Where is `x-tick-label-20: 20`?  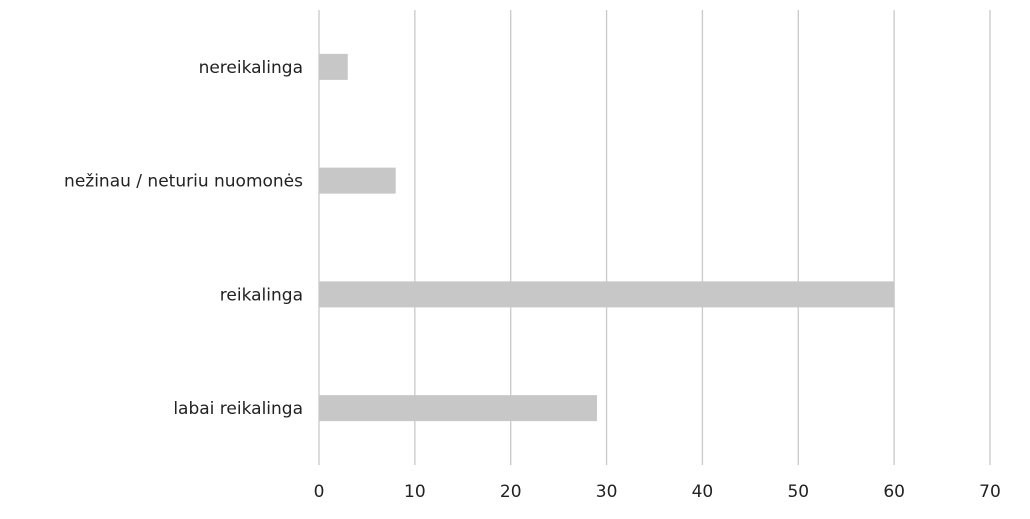 x-tick-label-20: 20 is located at coordinates (511, 492).